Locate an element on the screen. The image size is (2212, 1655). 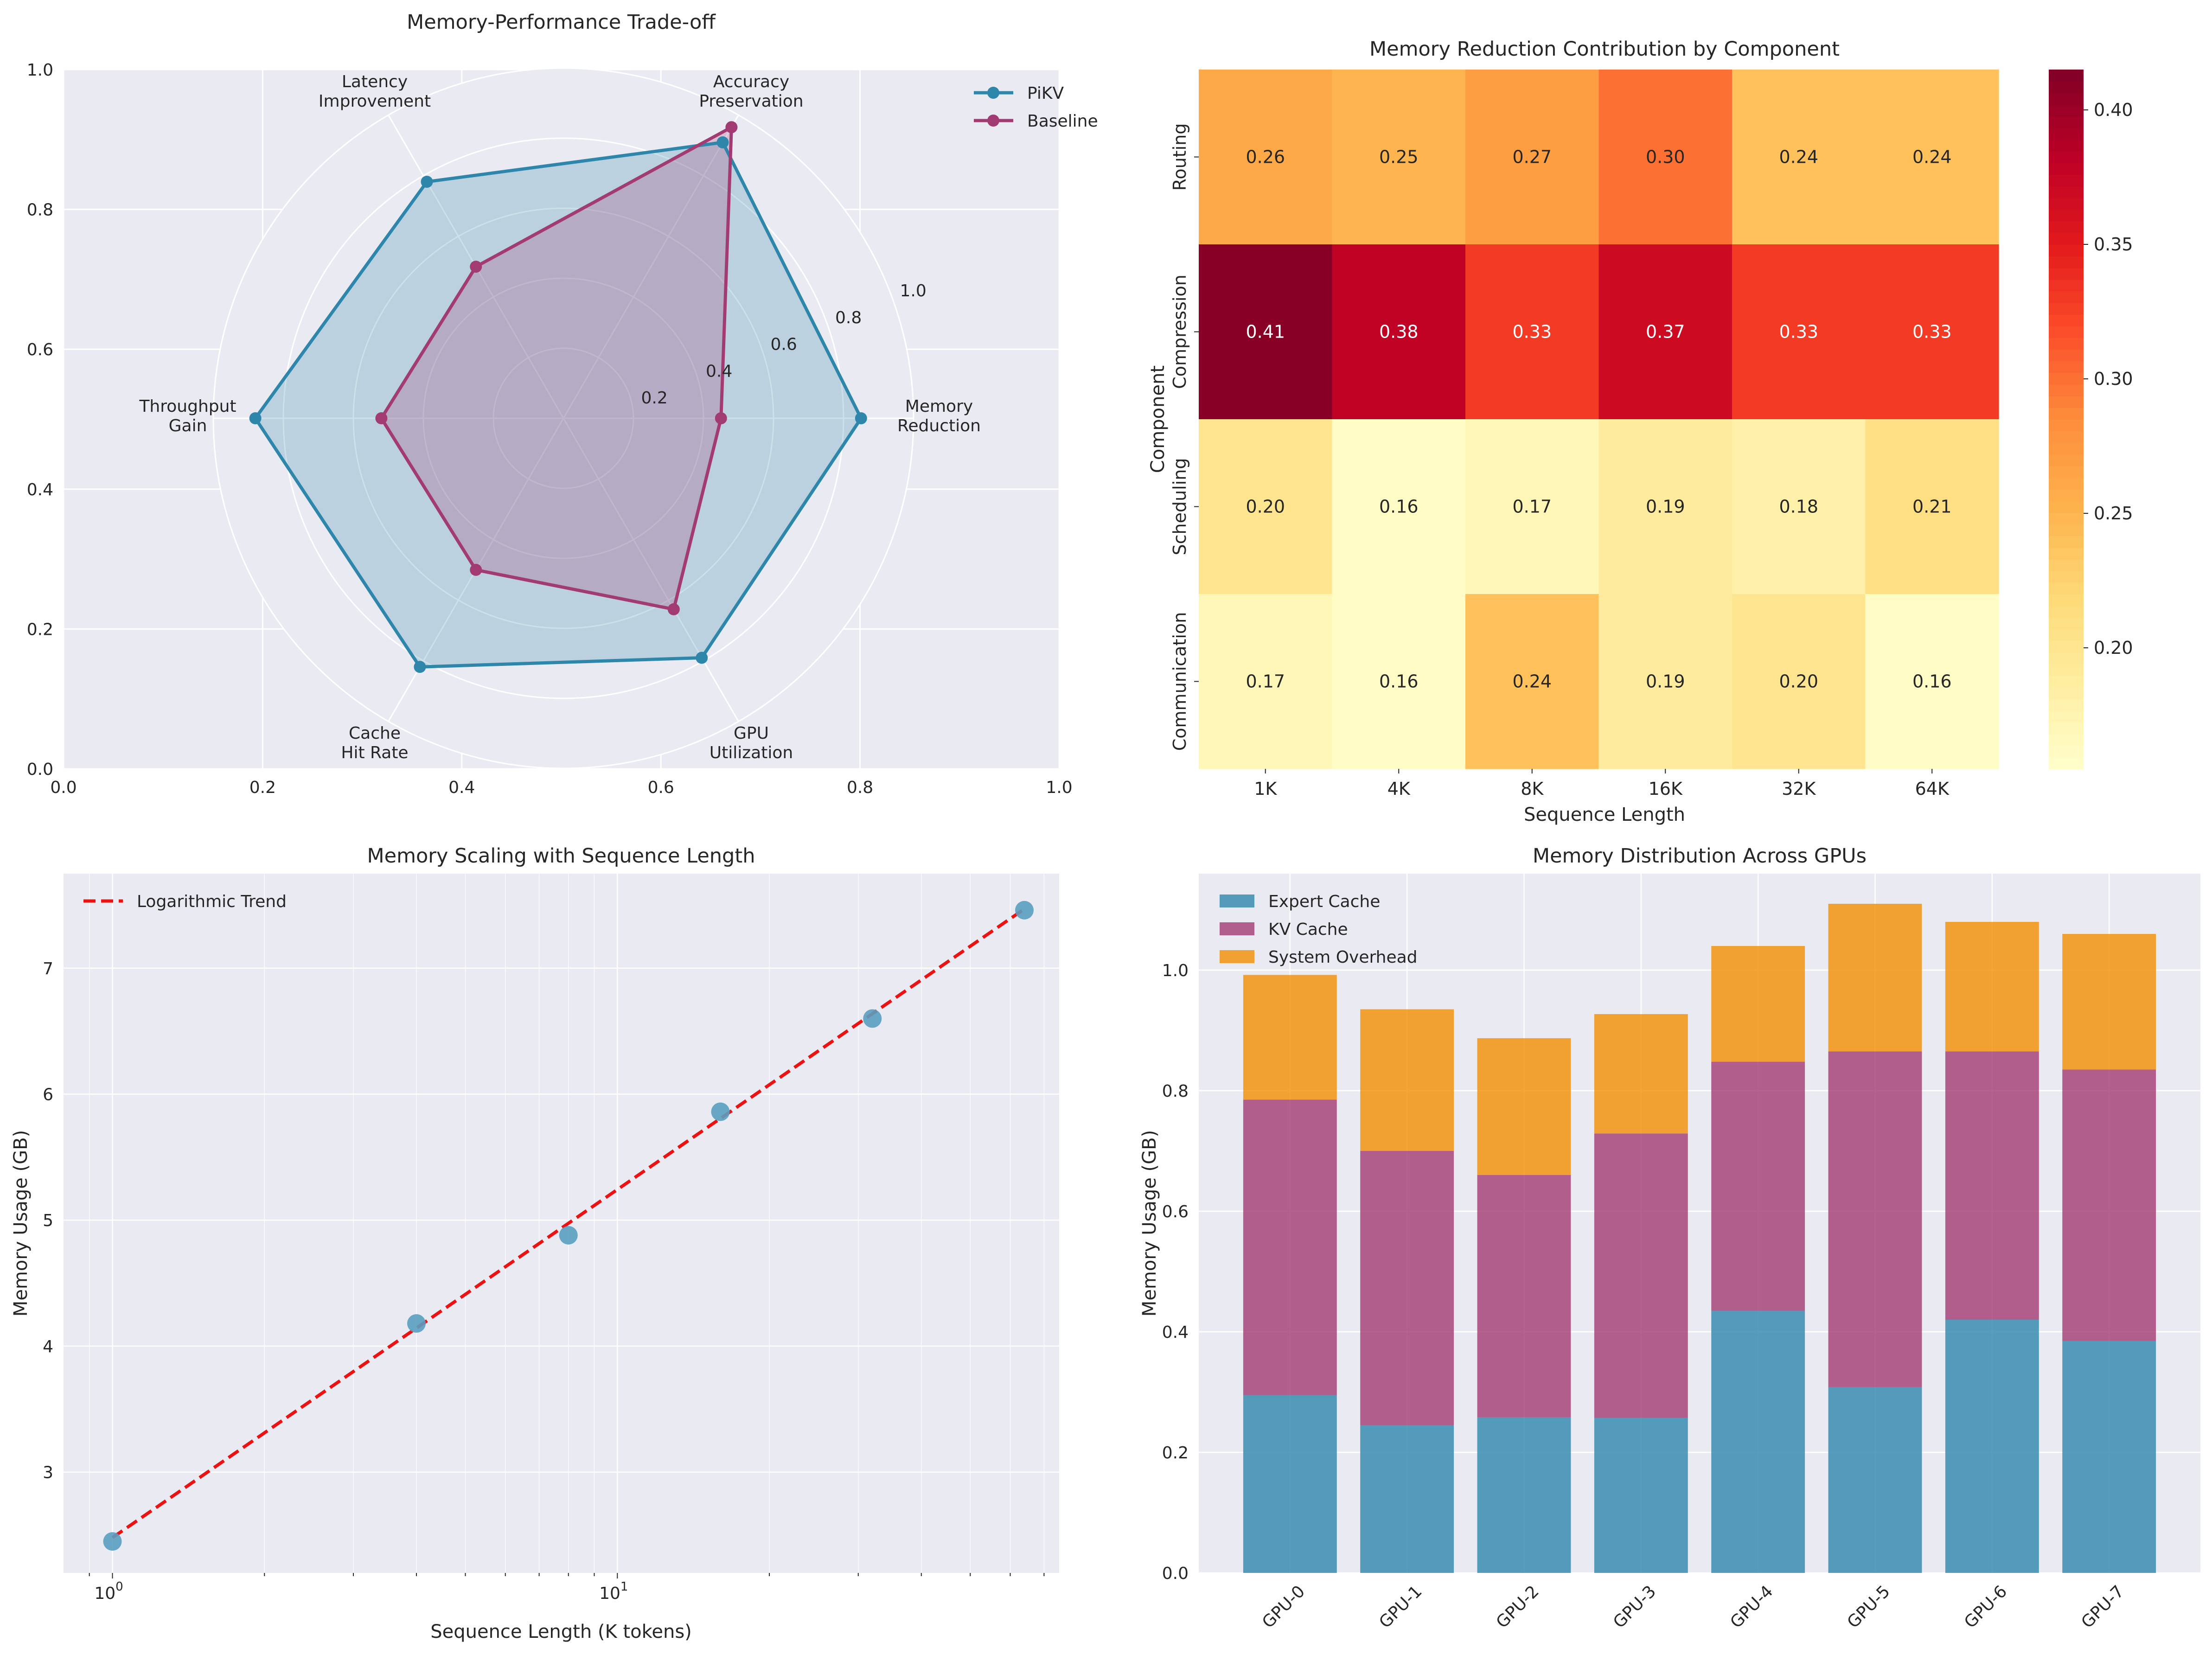
gpu-title: Memory Distribution Across GPUs is located at coordinates (1700, 856).